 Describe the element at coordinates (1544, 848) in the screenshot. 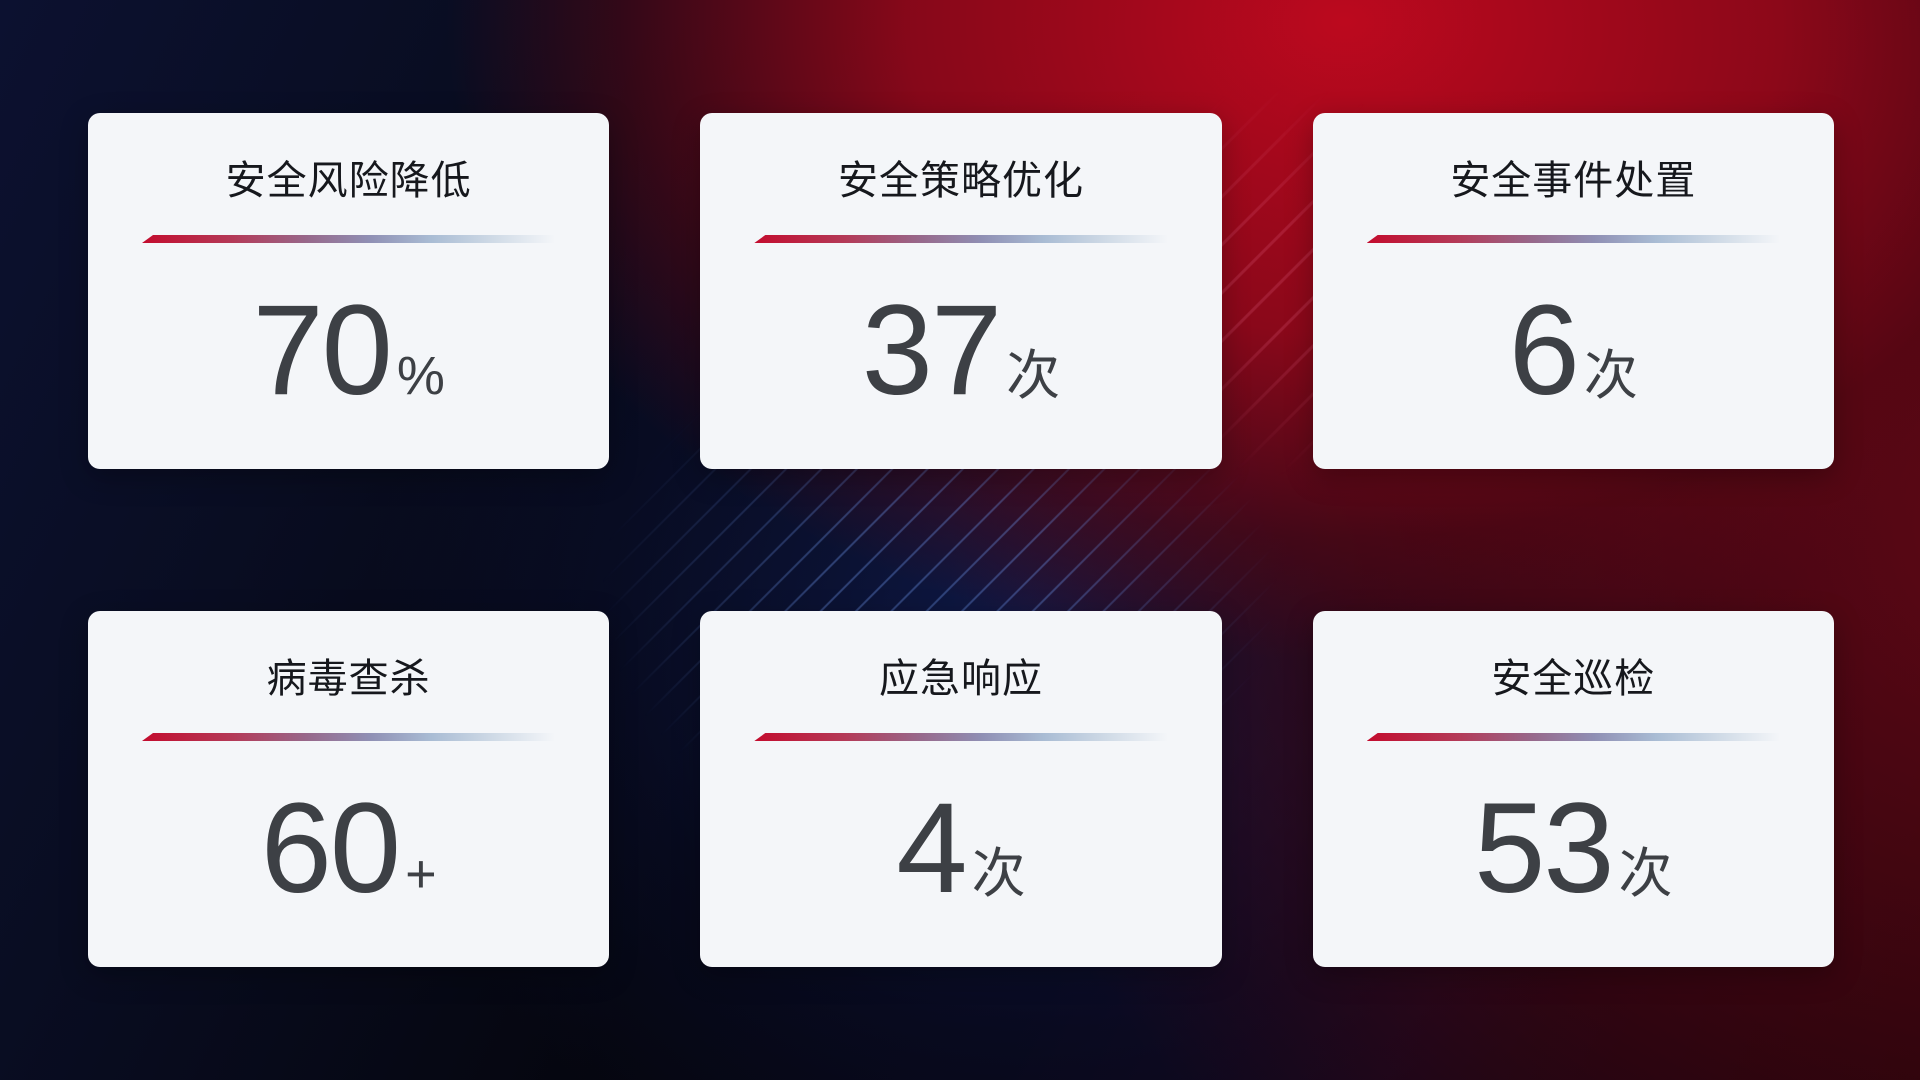

I see `value-number: 53` at that location.